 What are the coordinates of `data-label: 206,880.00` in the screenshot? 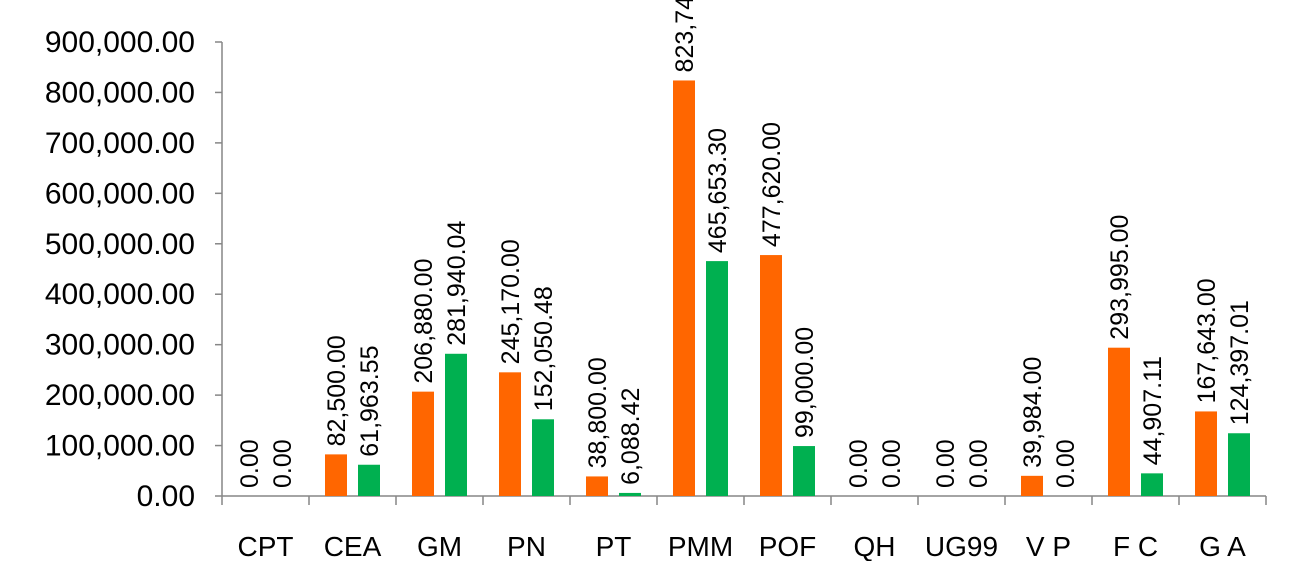 It's located at (424, 321).